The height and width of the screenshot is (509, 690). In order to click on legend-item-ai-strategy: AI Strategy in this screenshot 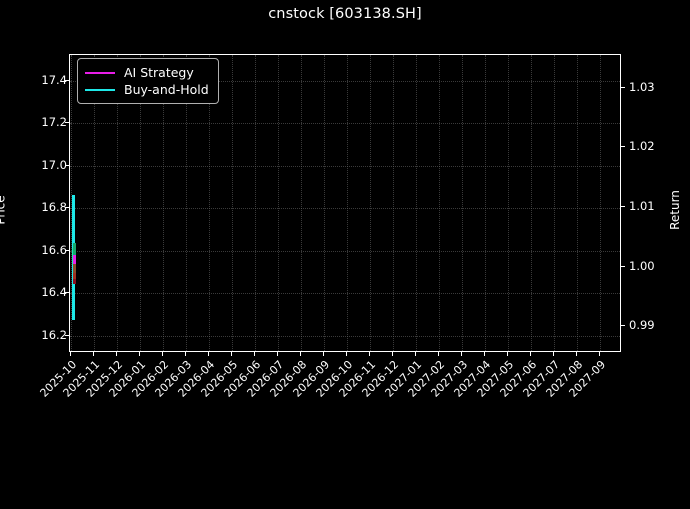, I will do `click(147, 72)`.